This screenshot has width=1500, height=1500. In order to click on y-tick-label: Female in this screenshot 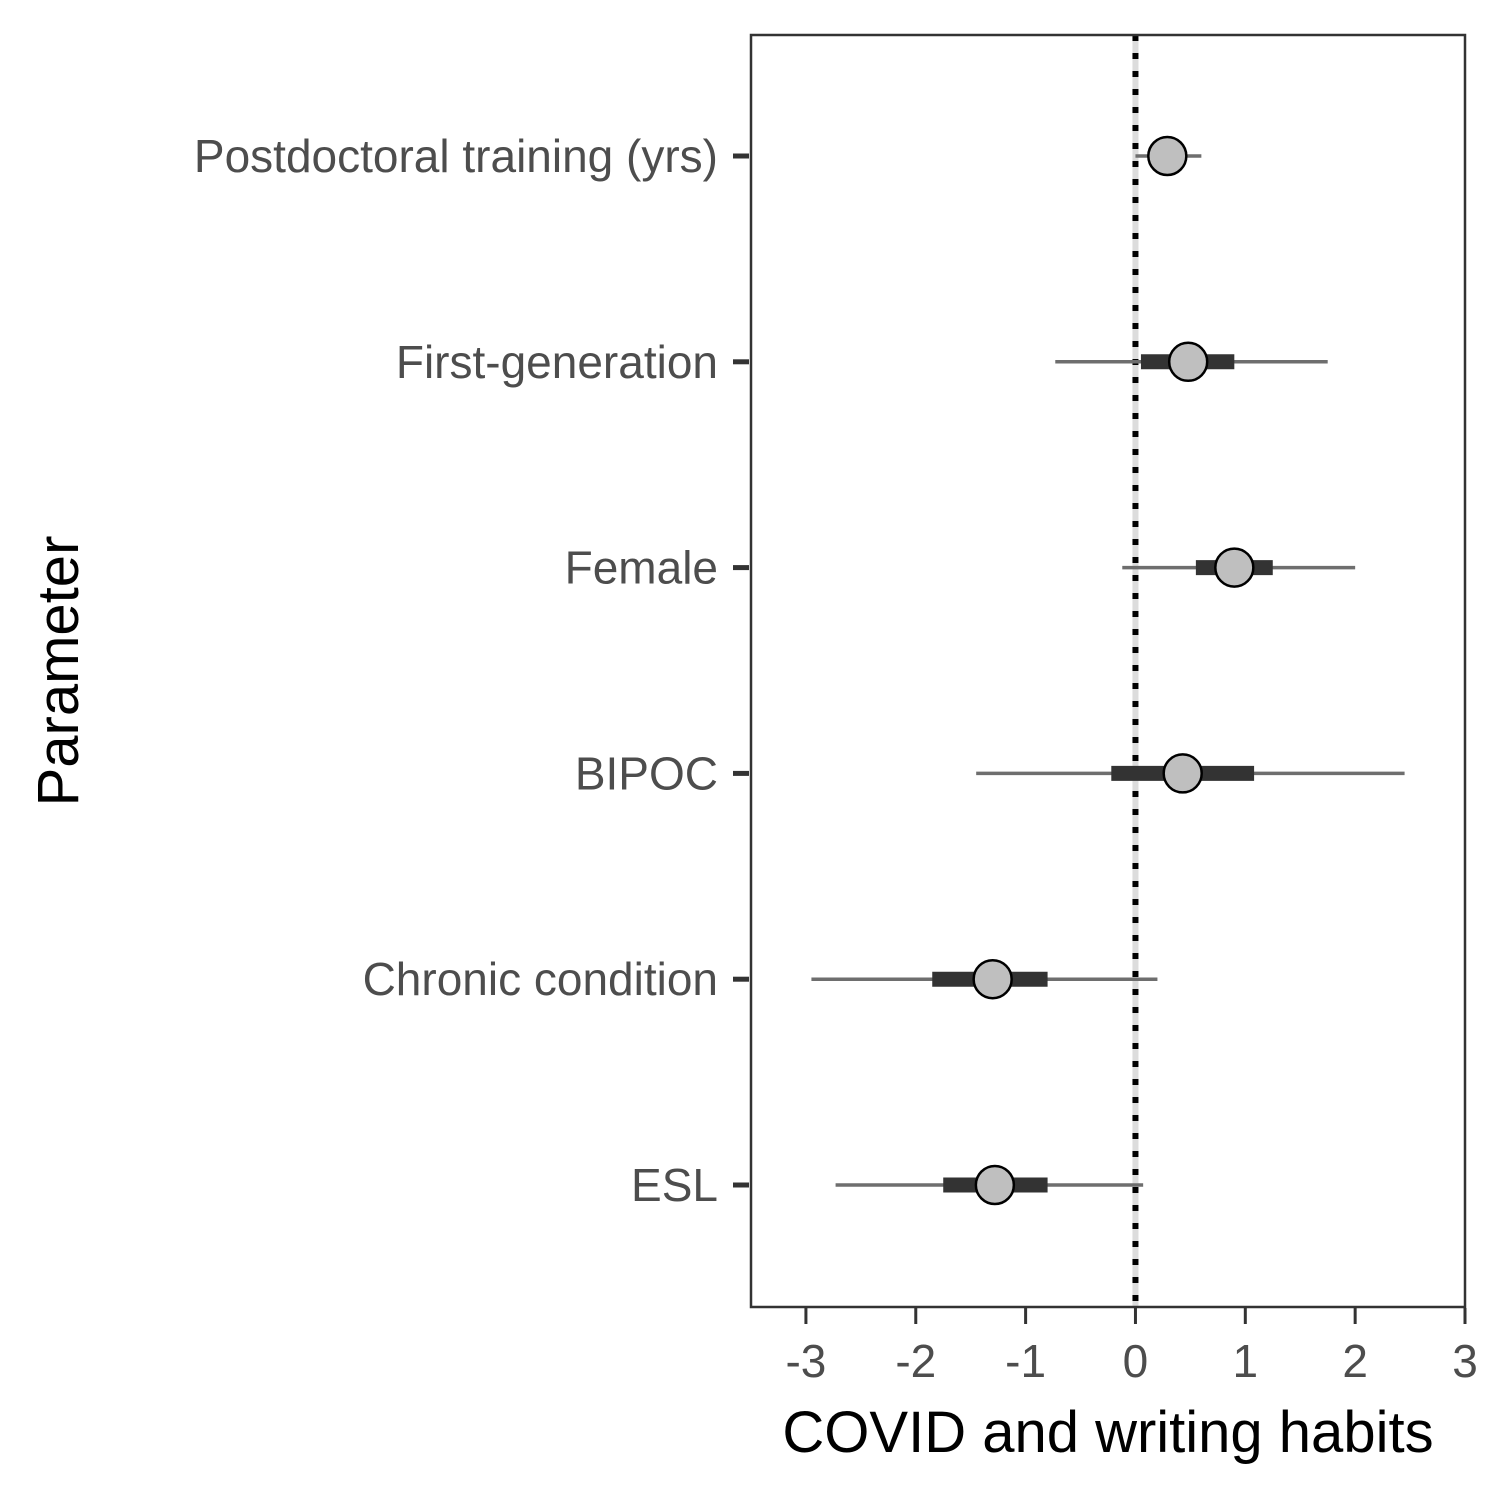, I will do `click(641, 568)`.